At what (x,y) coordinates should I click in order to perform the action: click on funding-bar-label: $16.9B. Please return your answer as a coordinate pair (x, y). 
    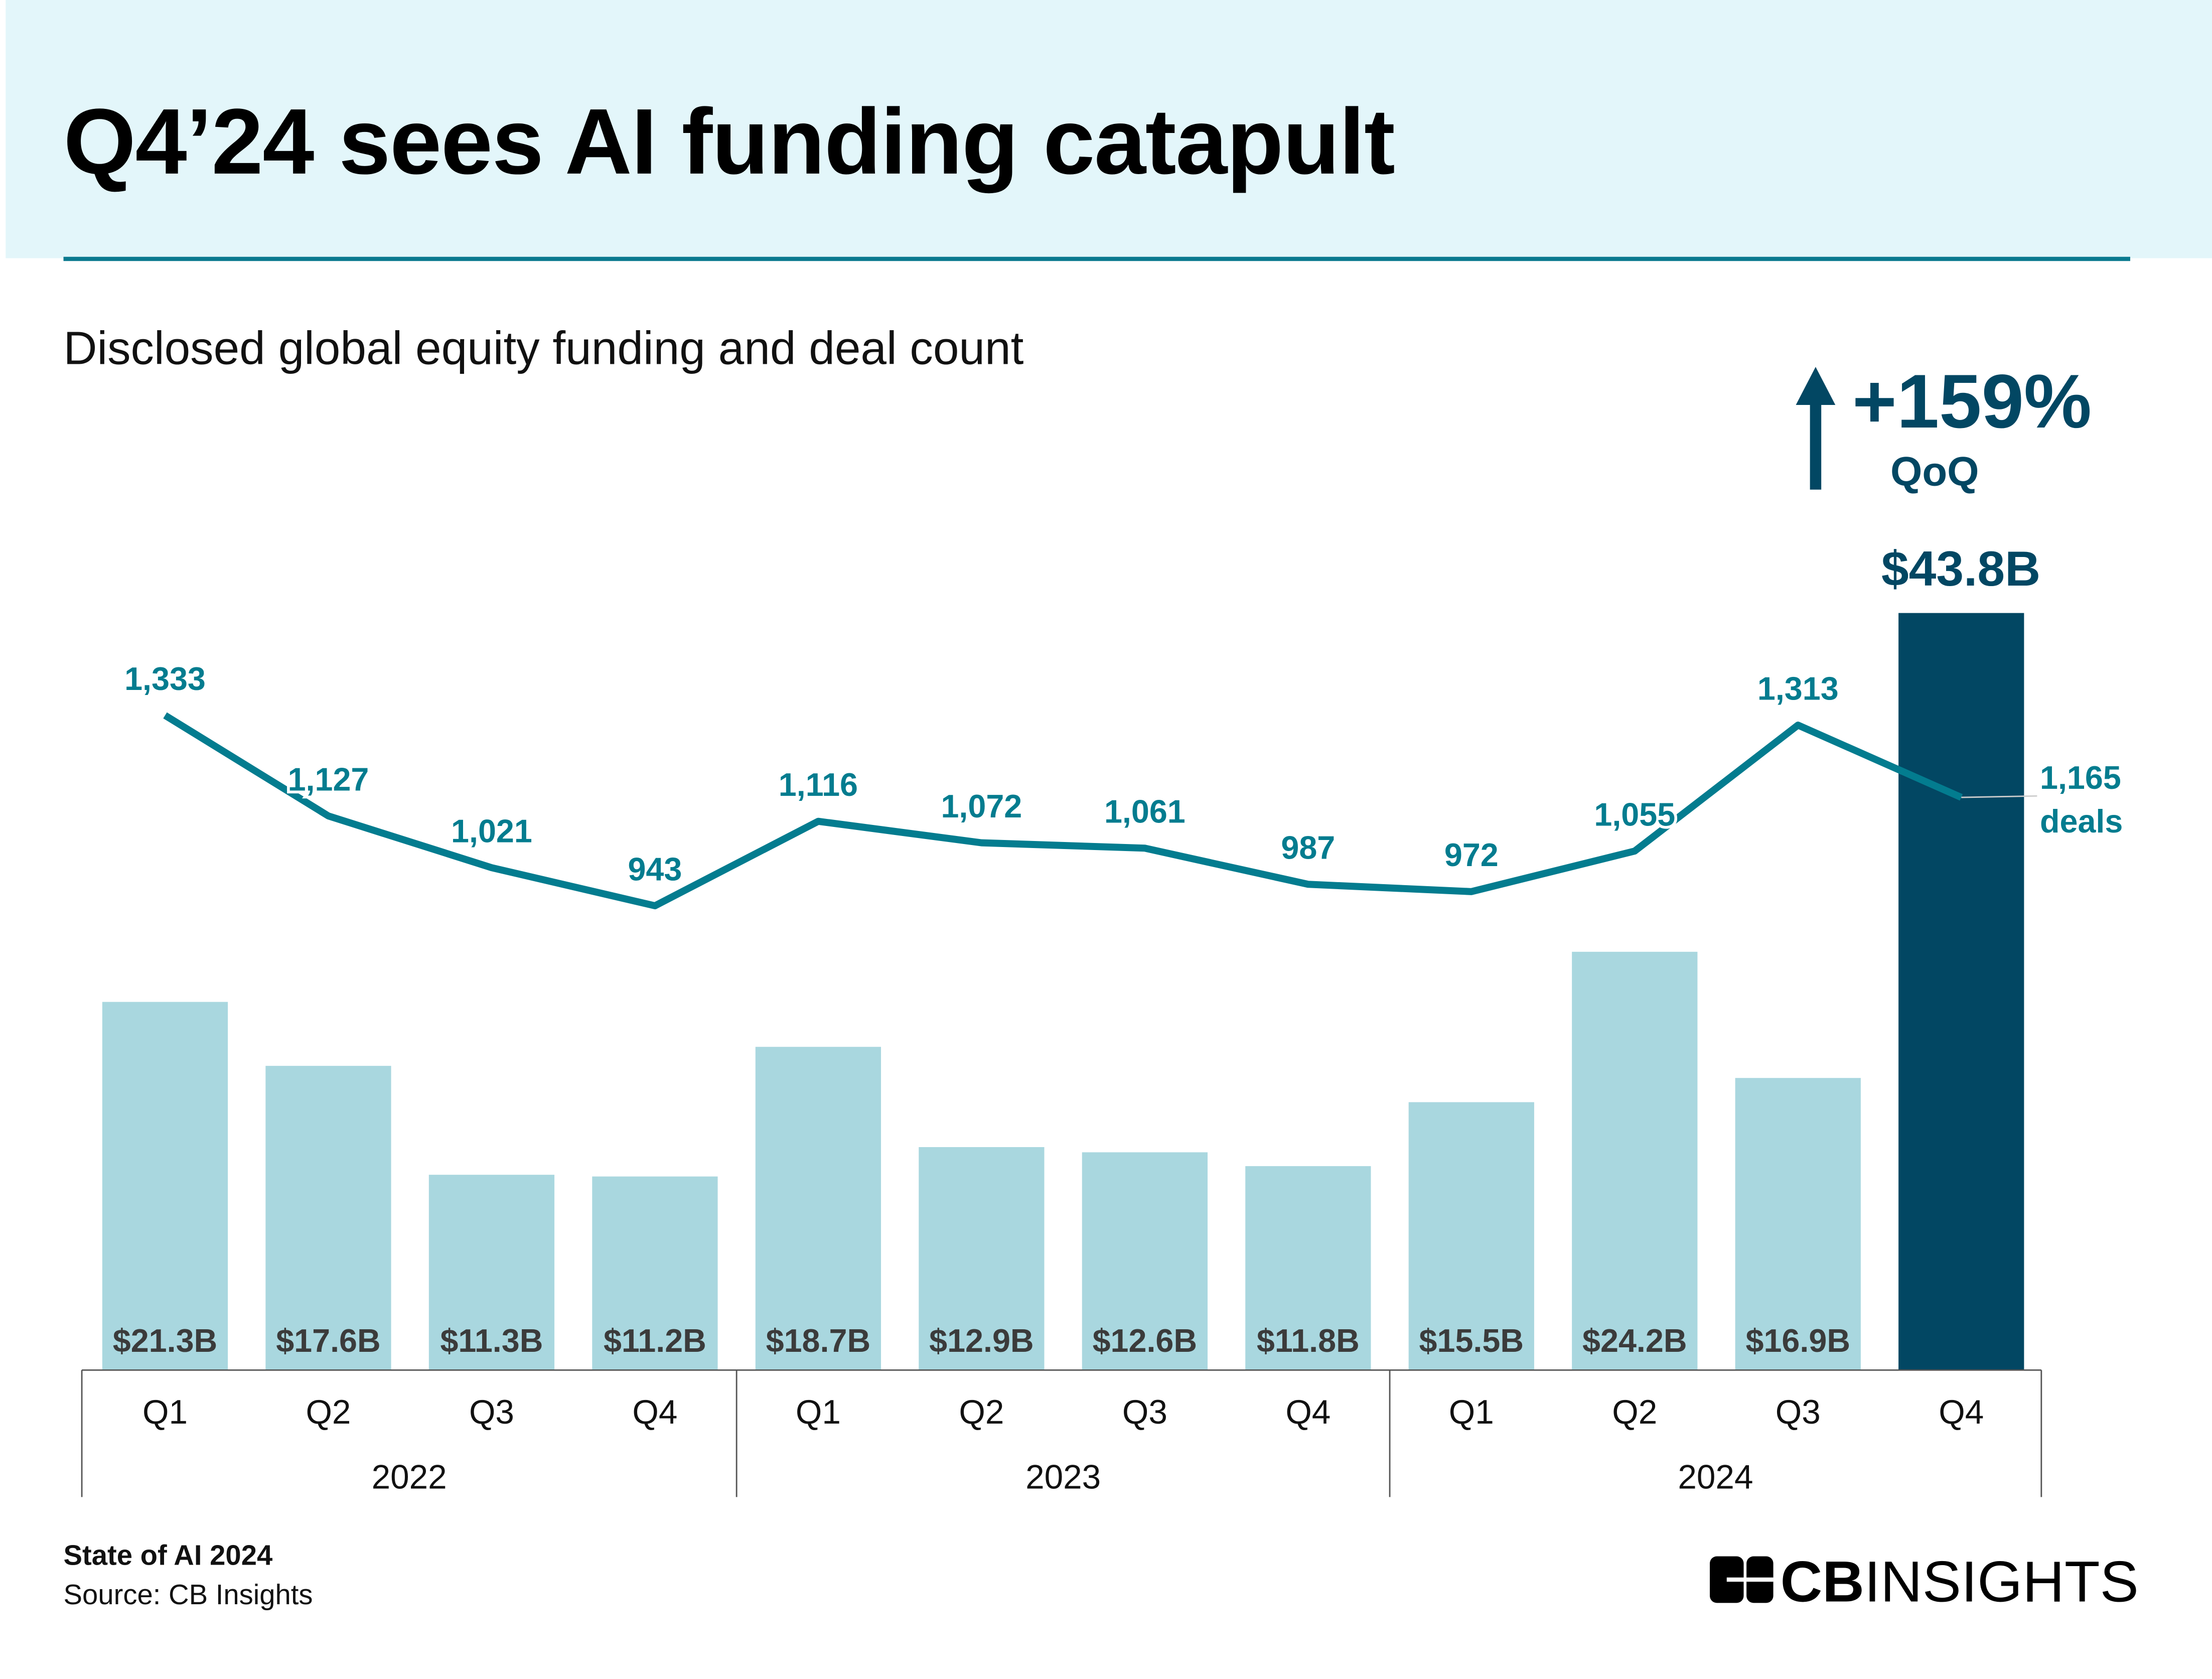
    Looking at the image, I should click on (1798, 1340).